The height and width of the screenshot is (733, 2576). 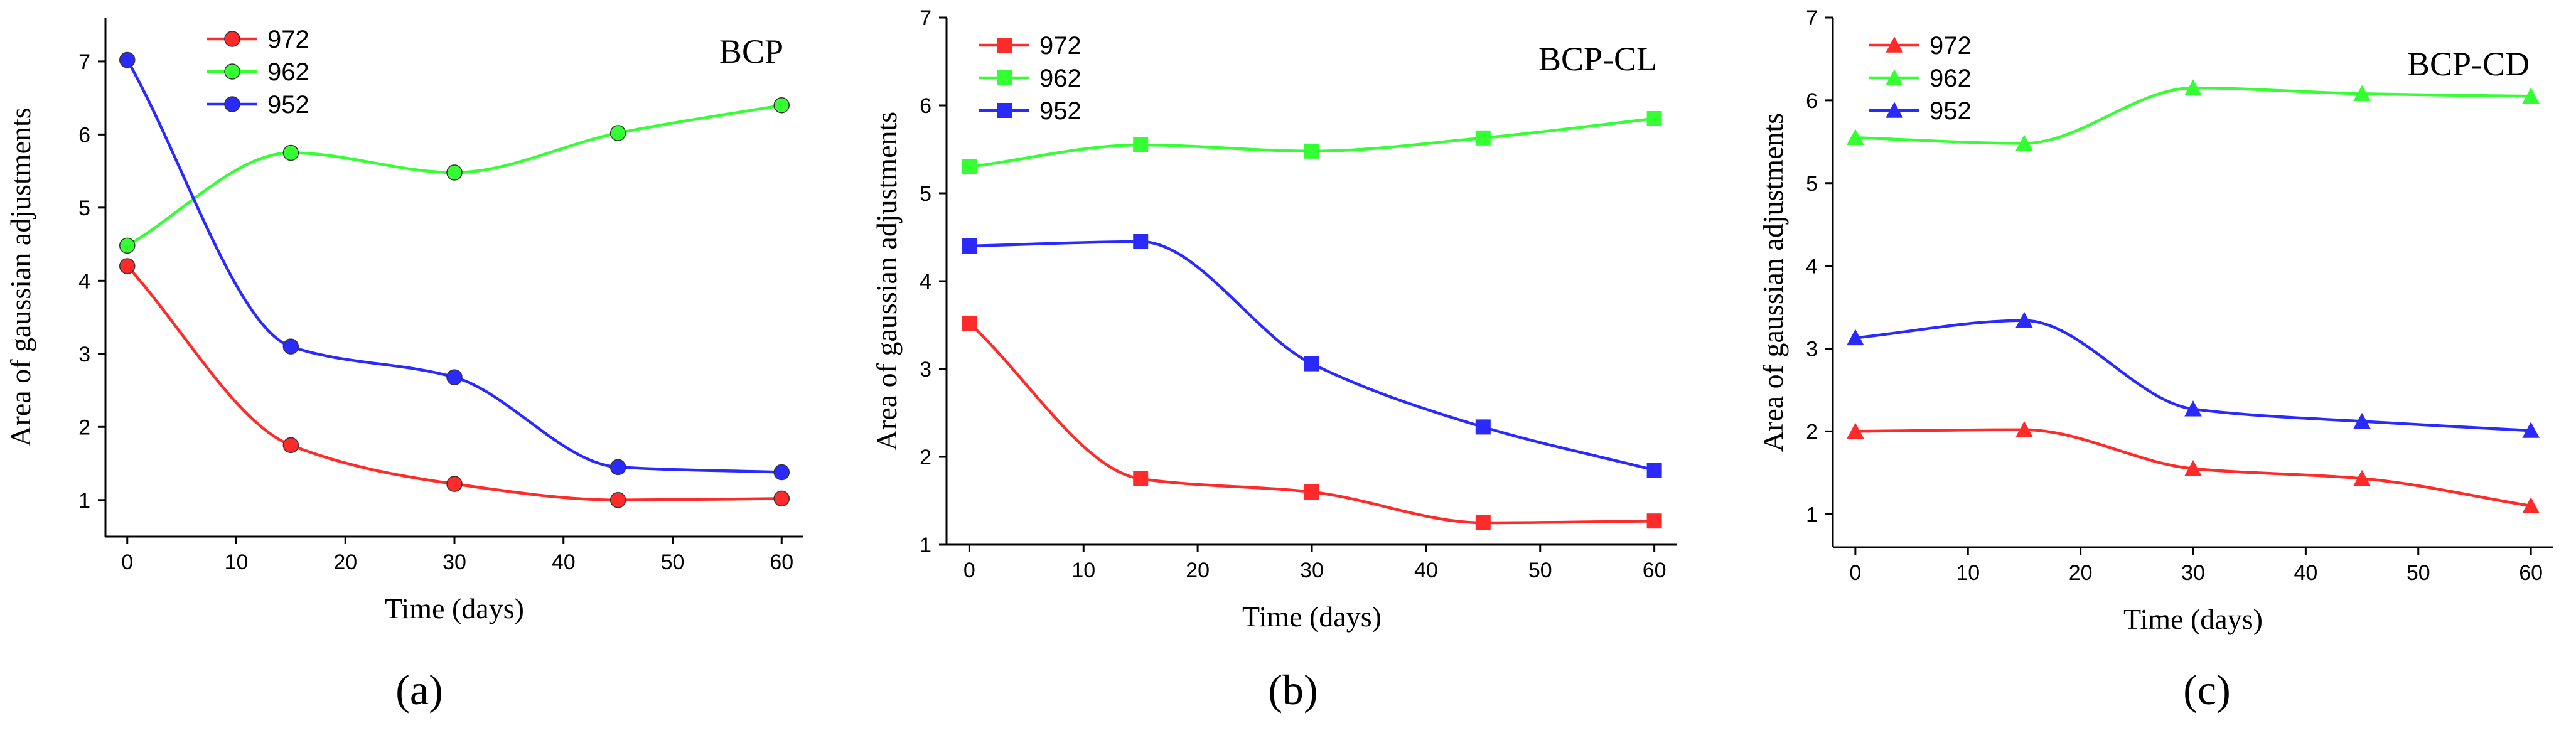 I want to click on y-tick-label: 1, so click(x=1812, y=515).